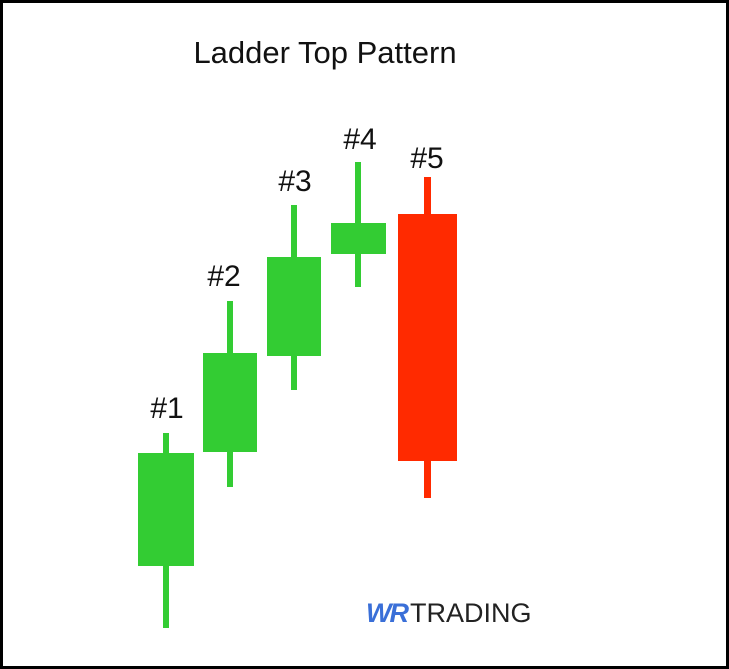 The width and height of the screenshot is (729, 669). I want to click on logo: WR TRADING, so click(449, 613).